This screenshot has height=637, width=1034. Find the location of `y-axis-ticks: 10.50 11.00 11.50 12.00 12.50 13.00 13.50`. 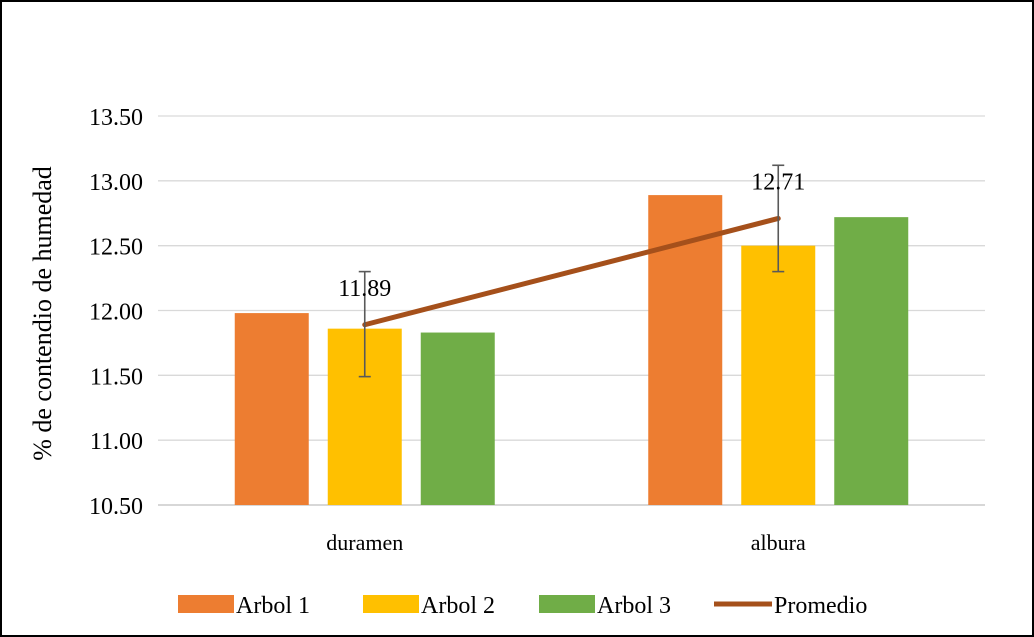

y-axis-ticks: 10.50 11.00 11.50 12.00 12.50 13.00 13.50 is located at coordinates (116, 312).